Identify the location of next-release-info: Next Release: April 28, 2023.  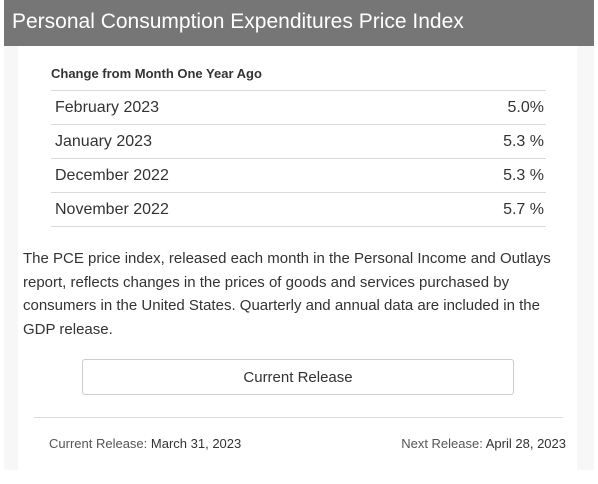
(483, 443).